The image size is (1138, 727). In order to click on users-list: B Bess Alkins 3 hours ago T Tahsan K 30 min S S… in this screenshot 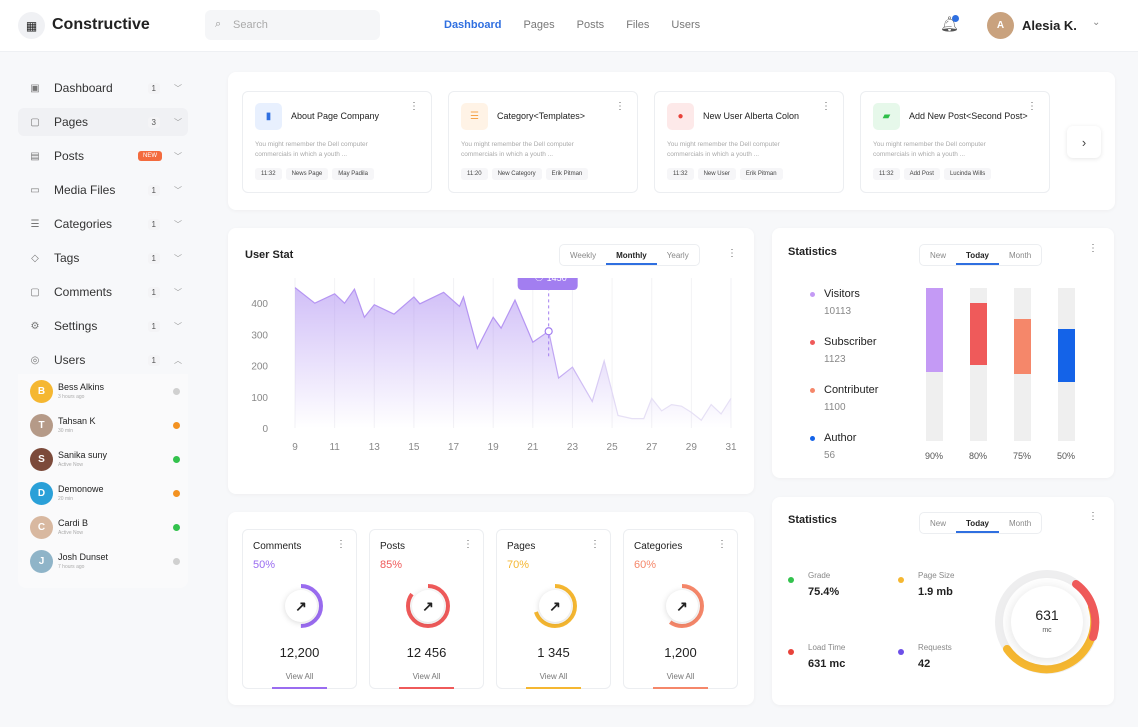, I will do `click(103, 481)`.